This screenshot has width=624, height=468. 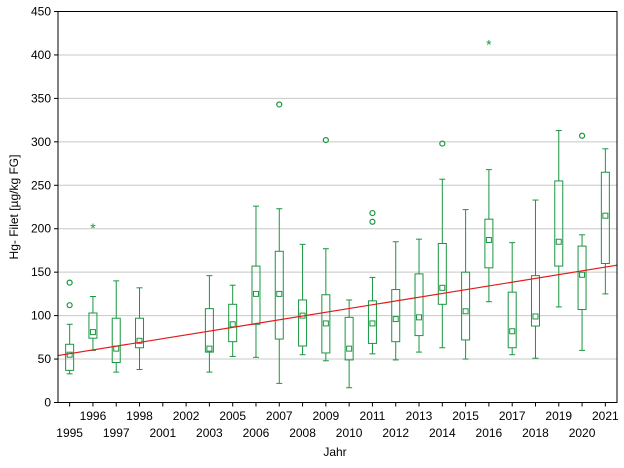 What do you see at coordinates (93, 416) in the screenshot?
I see `x-tick-label: 1996` at bounding box center [93, 416].